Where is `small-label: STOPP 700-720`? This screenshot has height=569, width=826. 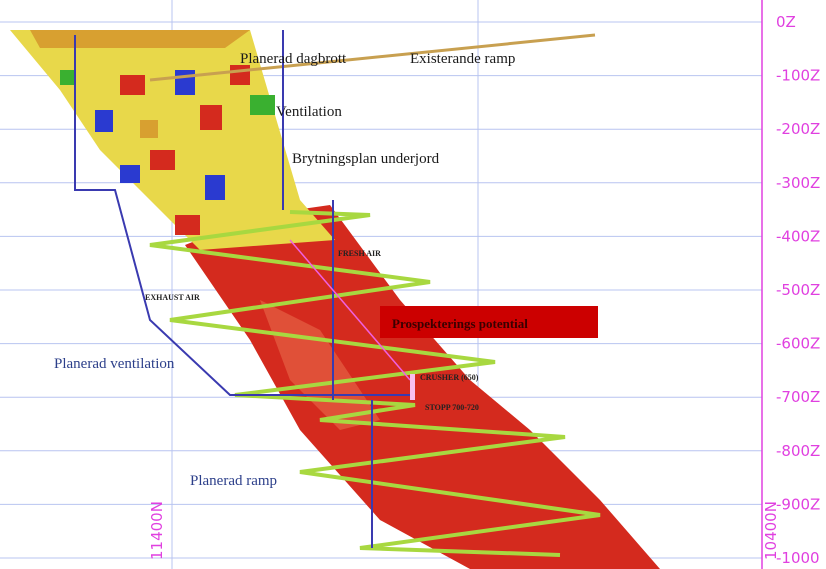
small-label: STOPP 700-720 is located at coordinates (452, 407).